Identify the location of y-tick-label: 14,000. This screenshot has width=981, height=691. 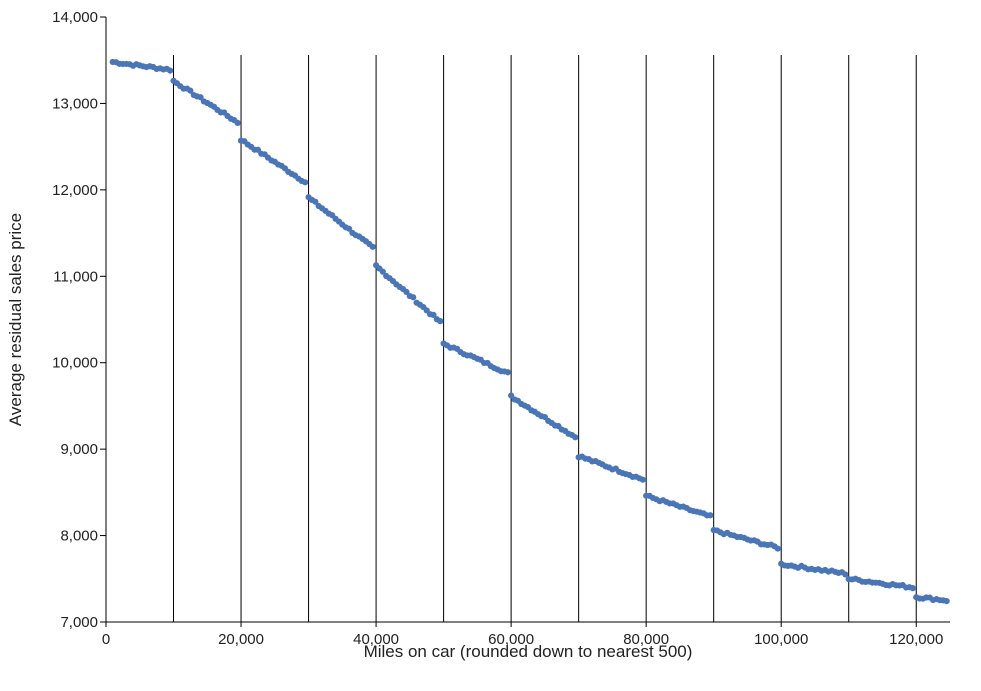
(75, 17).